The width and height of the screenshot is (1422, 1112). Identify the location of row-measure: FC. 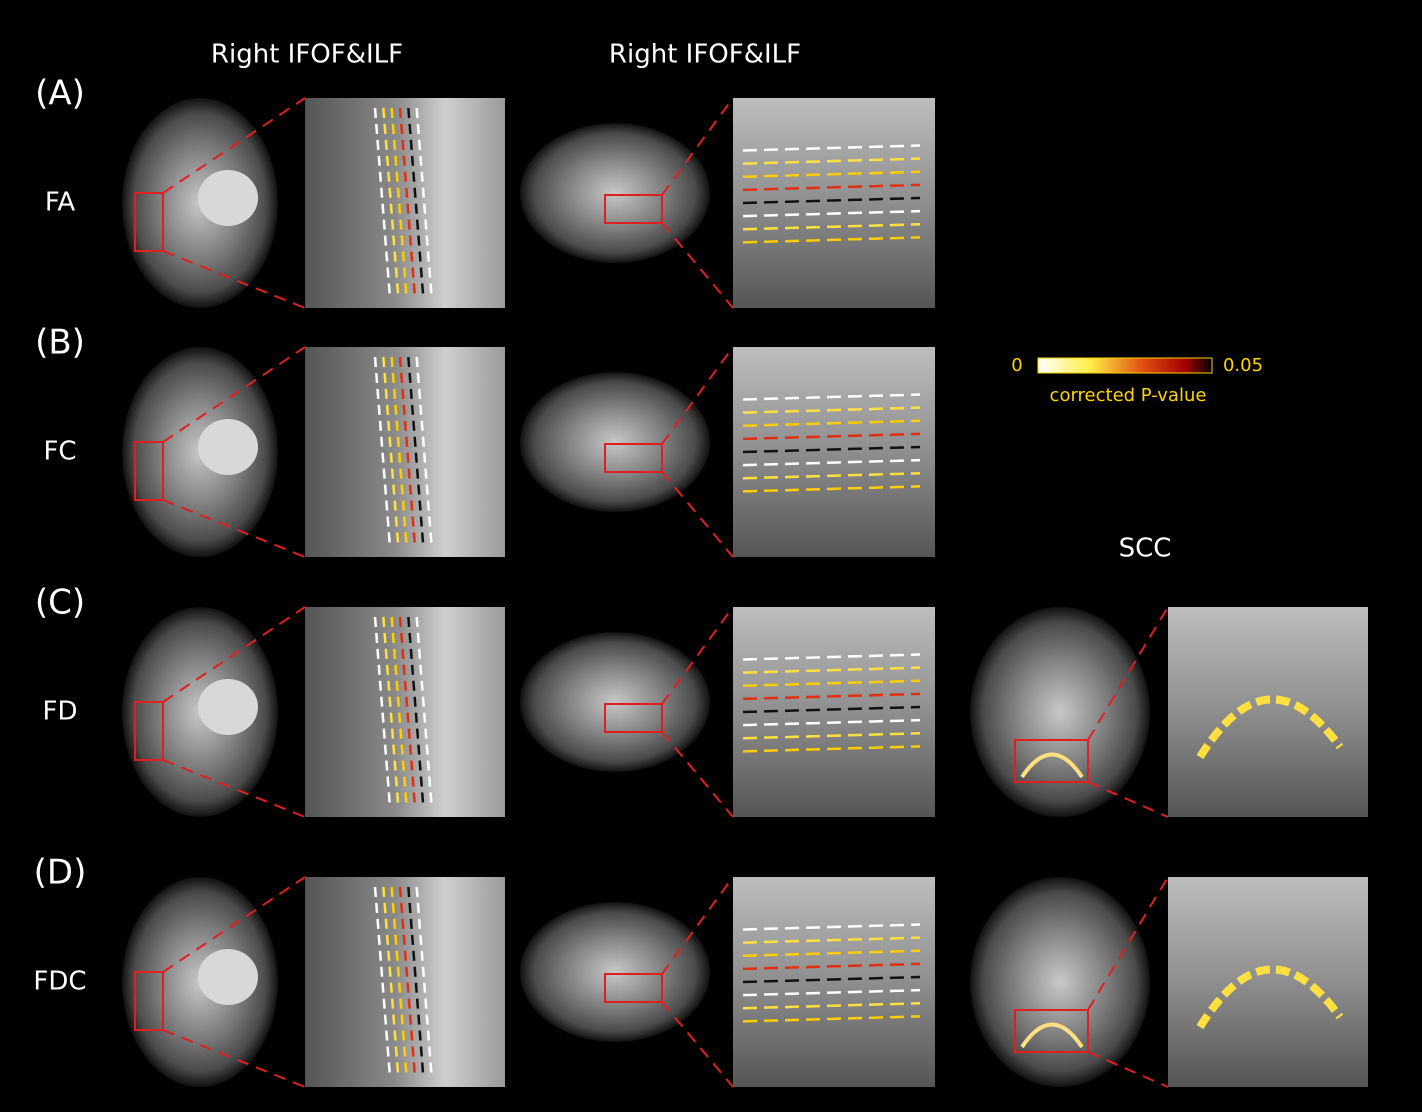
(59, 452).